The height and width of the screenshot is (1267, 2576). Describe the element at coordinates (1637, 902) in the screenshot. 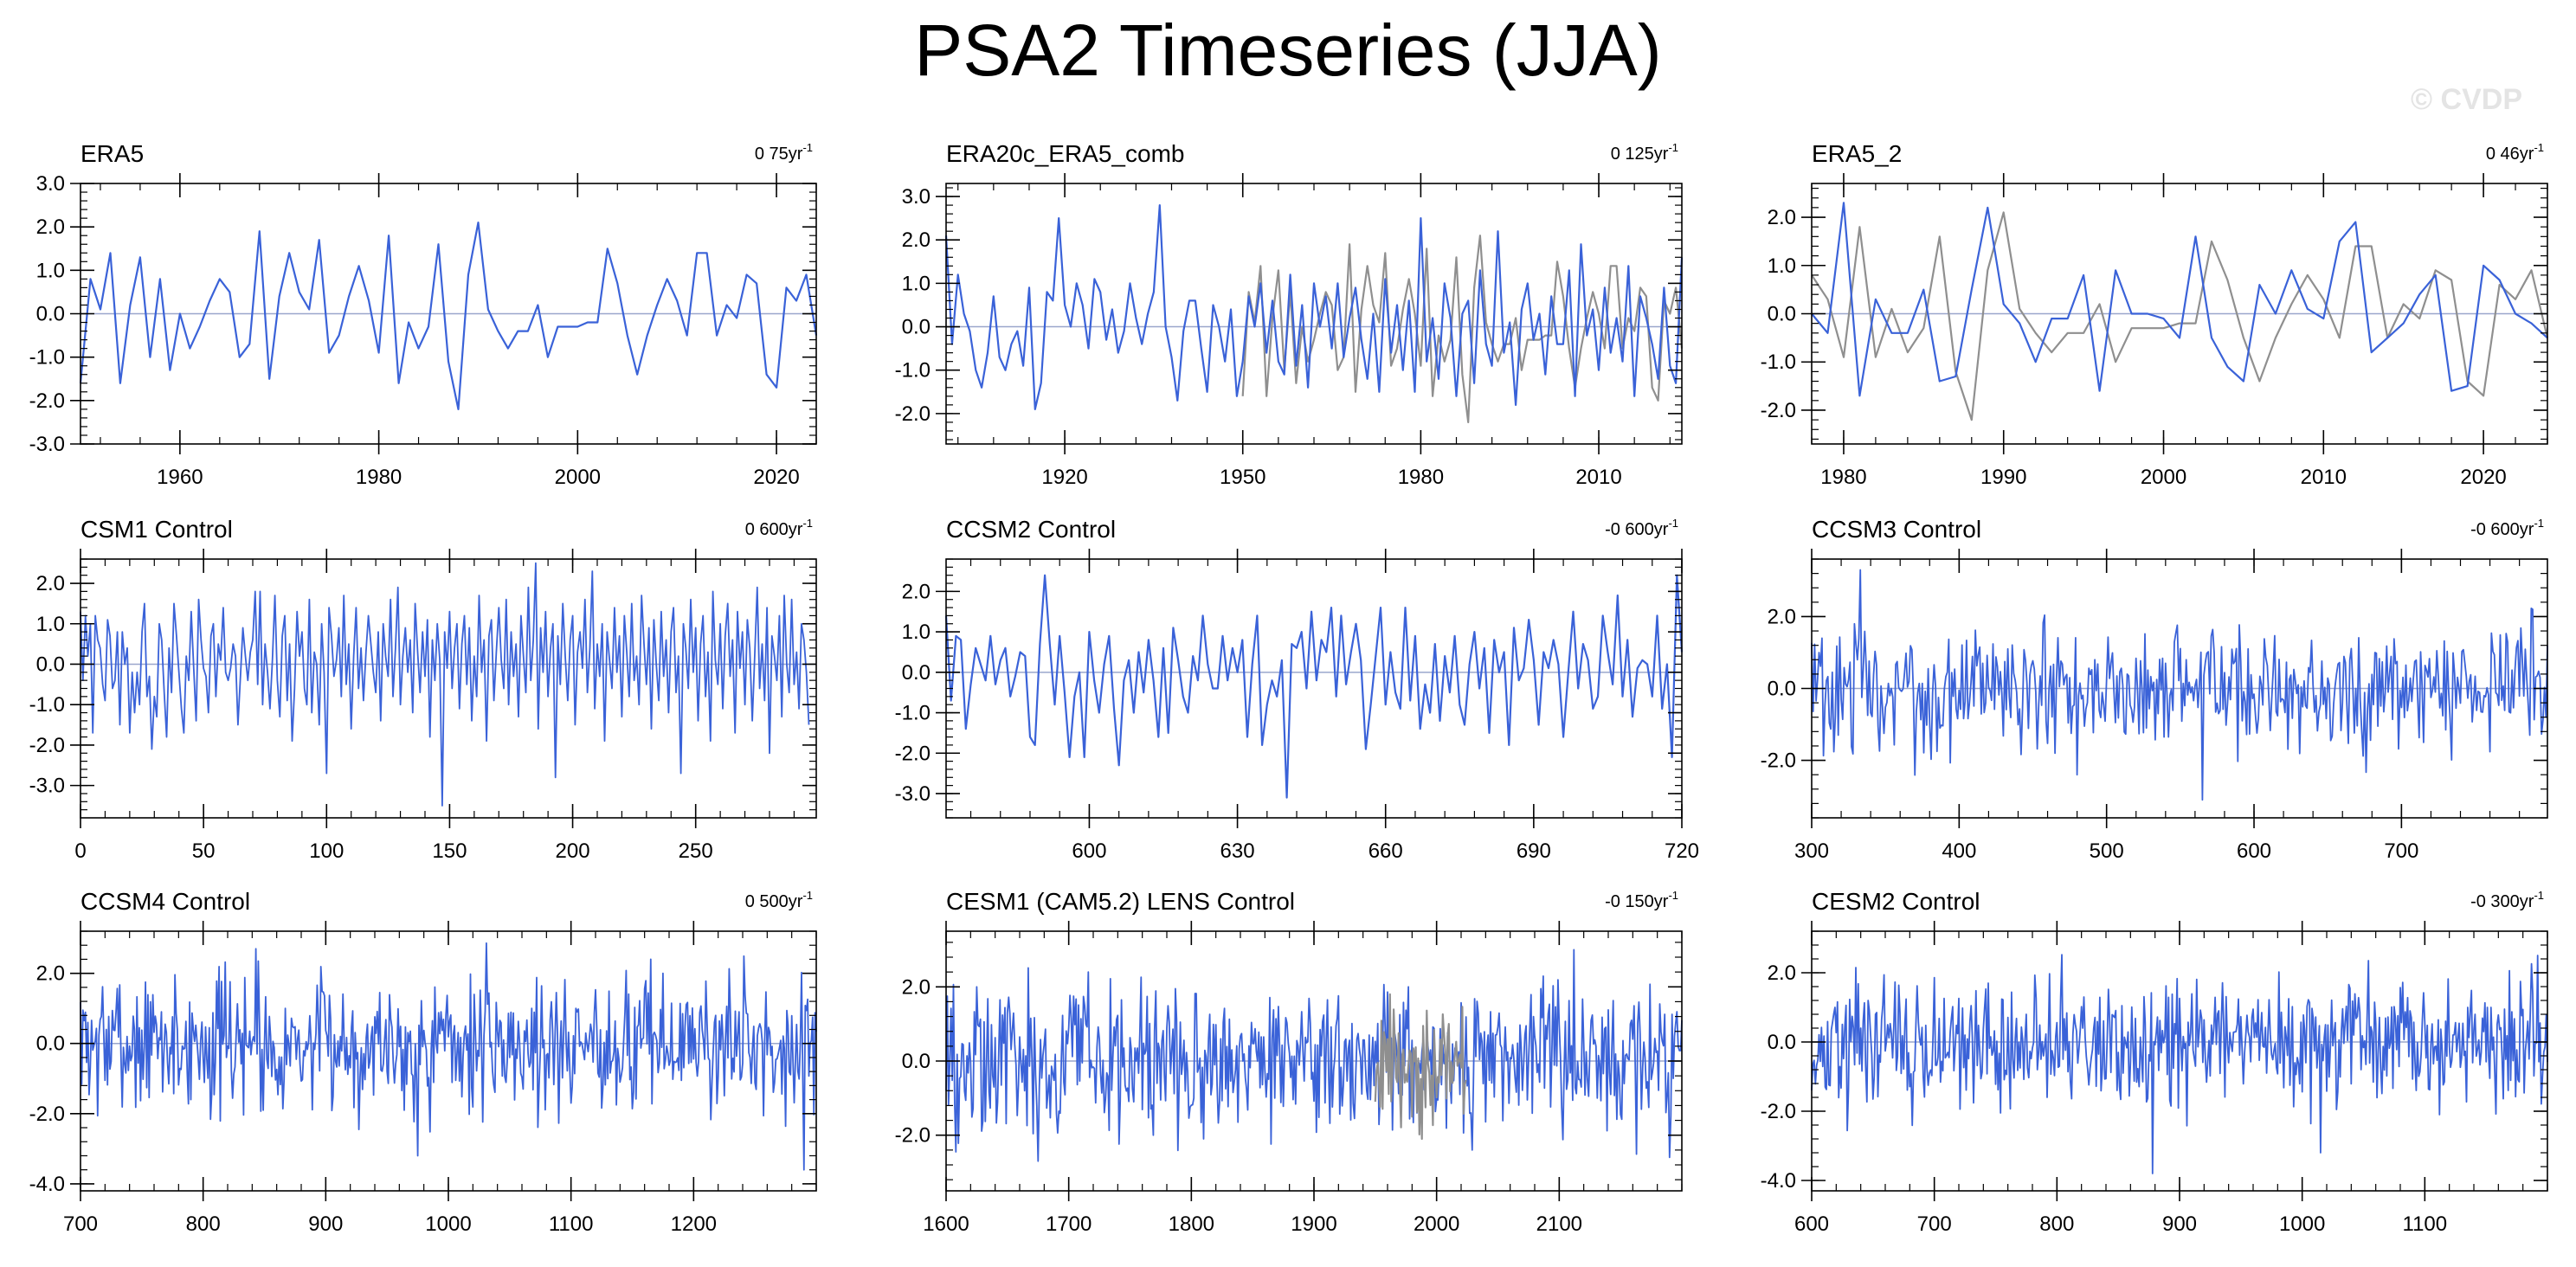

I see `trend-value: -0 150yr` at that location.